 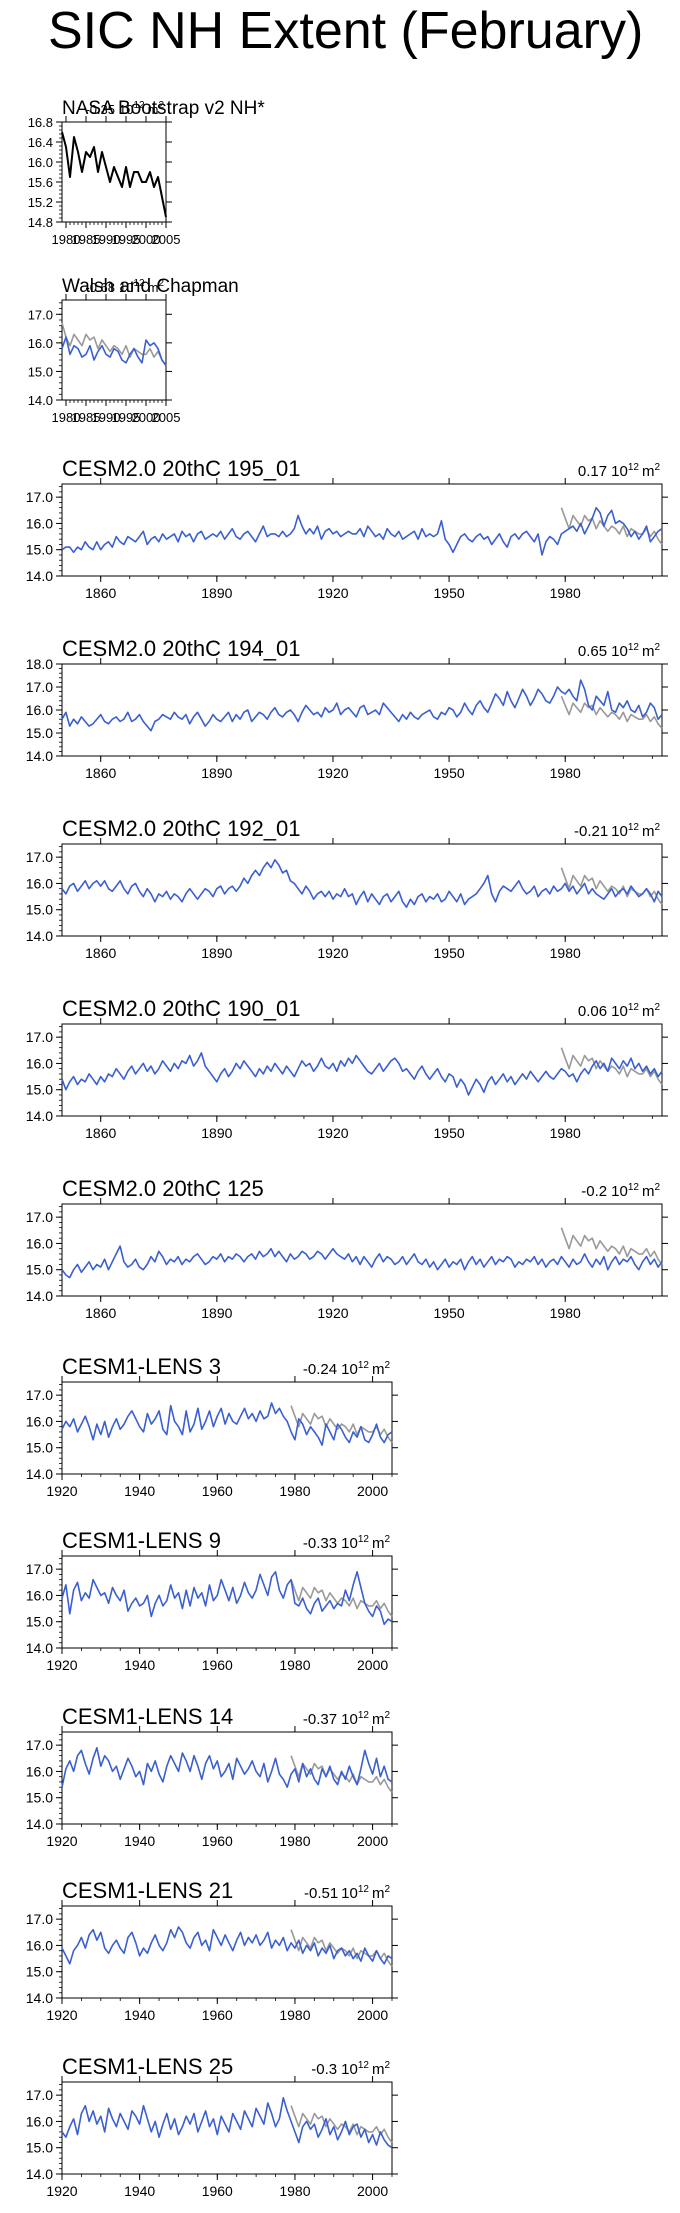 What do you see at coordinates (126, 239) in the screenshot?
I see `x-tick-label: 1995` at bounding box center [126, 239].